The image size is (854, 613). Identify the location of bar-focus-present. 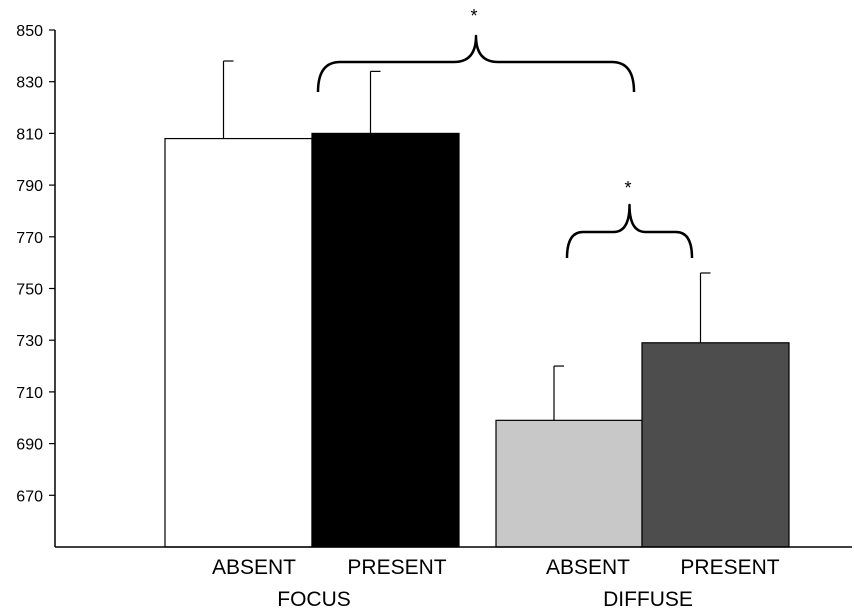
(385, 340).